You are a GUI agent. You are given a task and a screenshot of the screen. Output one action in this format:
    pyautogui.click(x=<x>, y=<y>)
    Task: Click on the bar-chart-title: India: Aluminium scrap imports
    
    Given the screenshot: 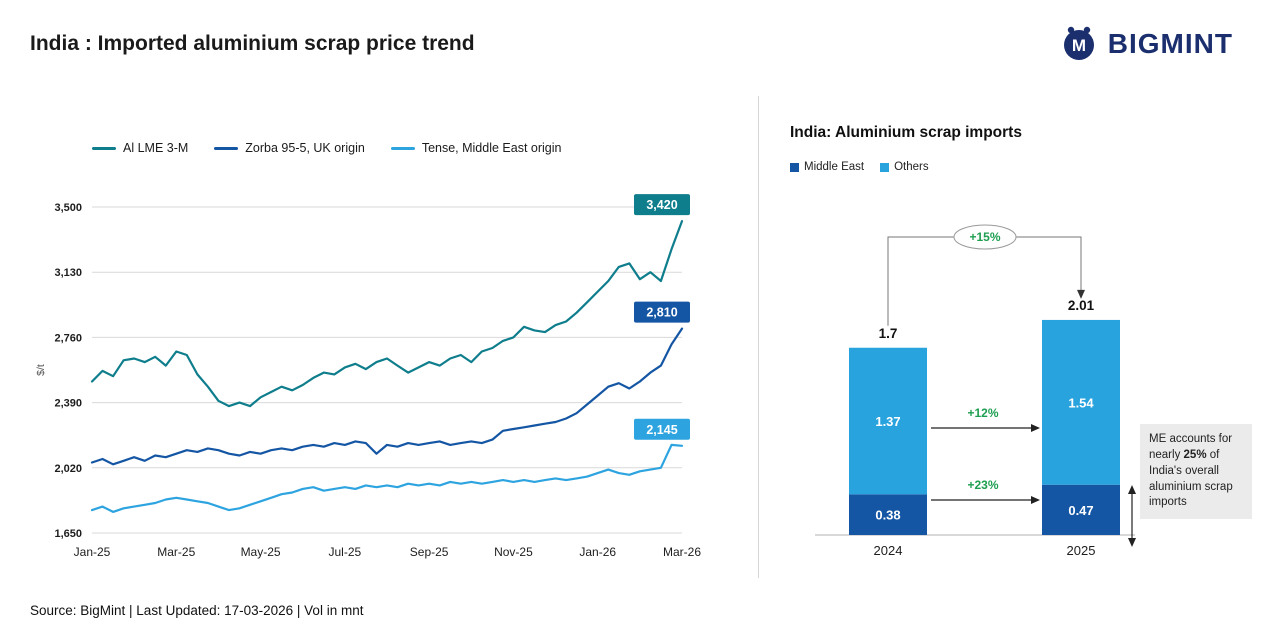 What is the action you would take?
    pyautogui.click(x=906, y=132)
    